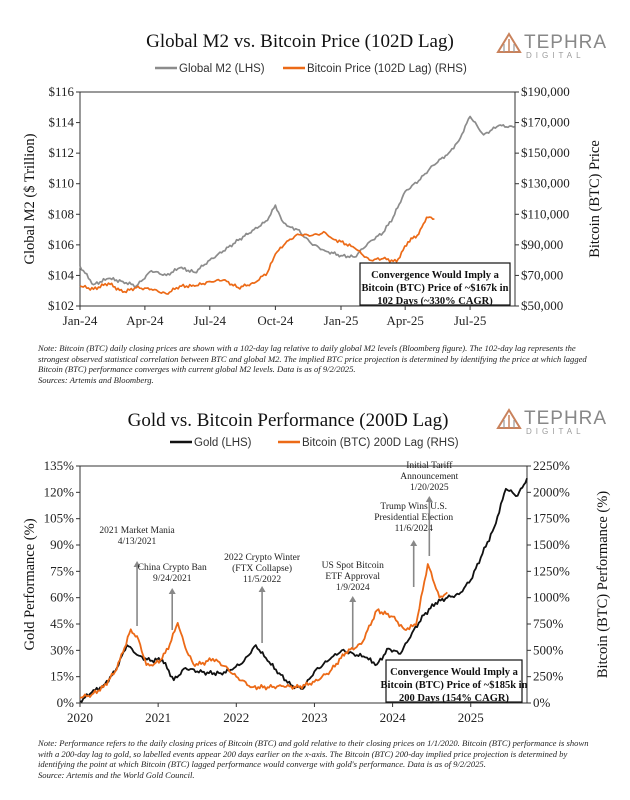 This screenshot has height=800, width=630. I want to click on y-left-tick-label: $114, so click(61, 122).